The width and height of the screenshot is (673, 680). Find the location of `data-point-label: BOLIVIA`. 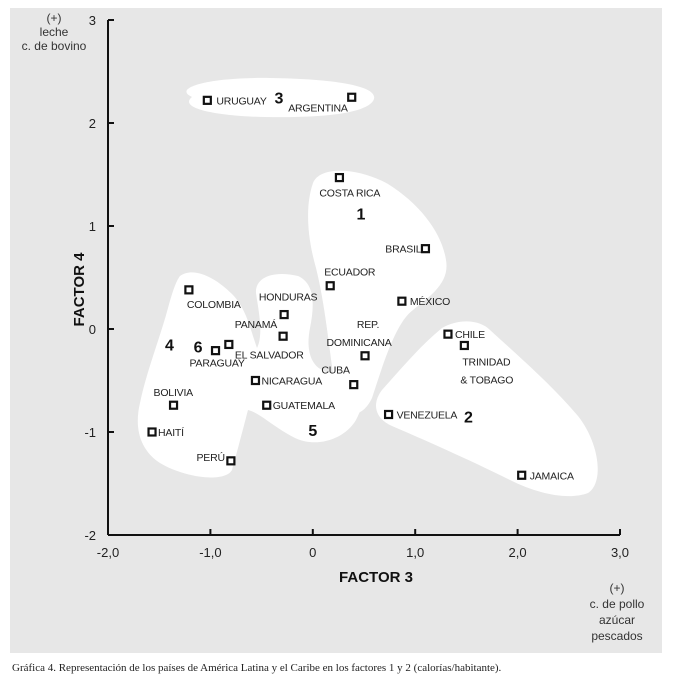

data-point-label: BOLIVIA is located at coordinates (174, 393).